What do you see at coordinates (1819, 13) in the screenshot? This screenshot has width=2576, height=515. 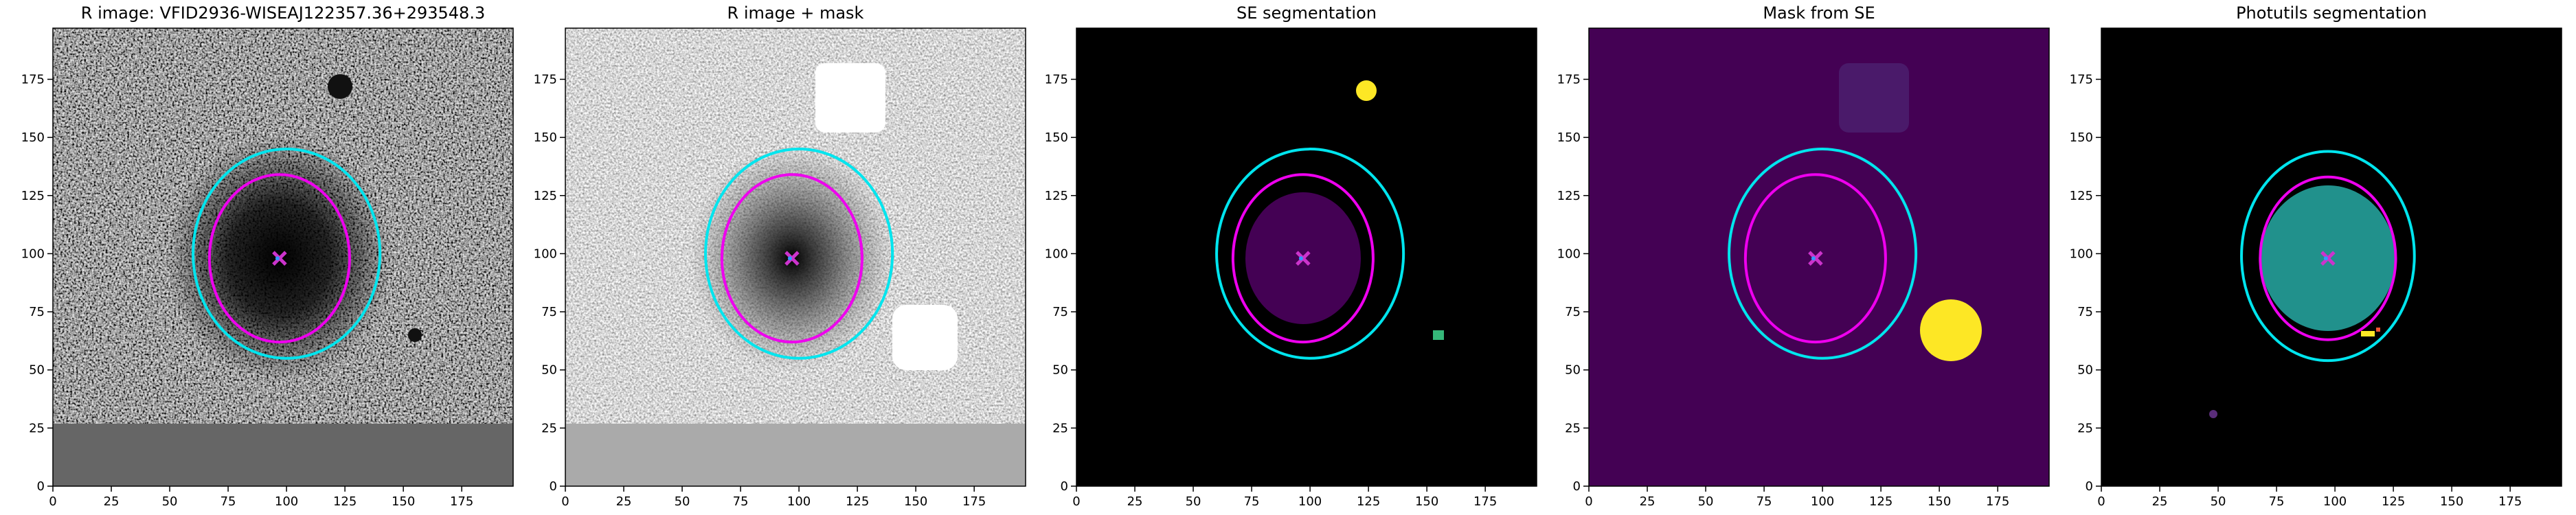 I see `panel-title: Mask from SE` at bounding box center [1819, 13].